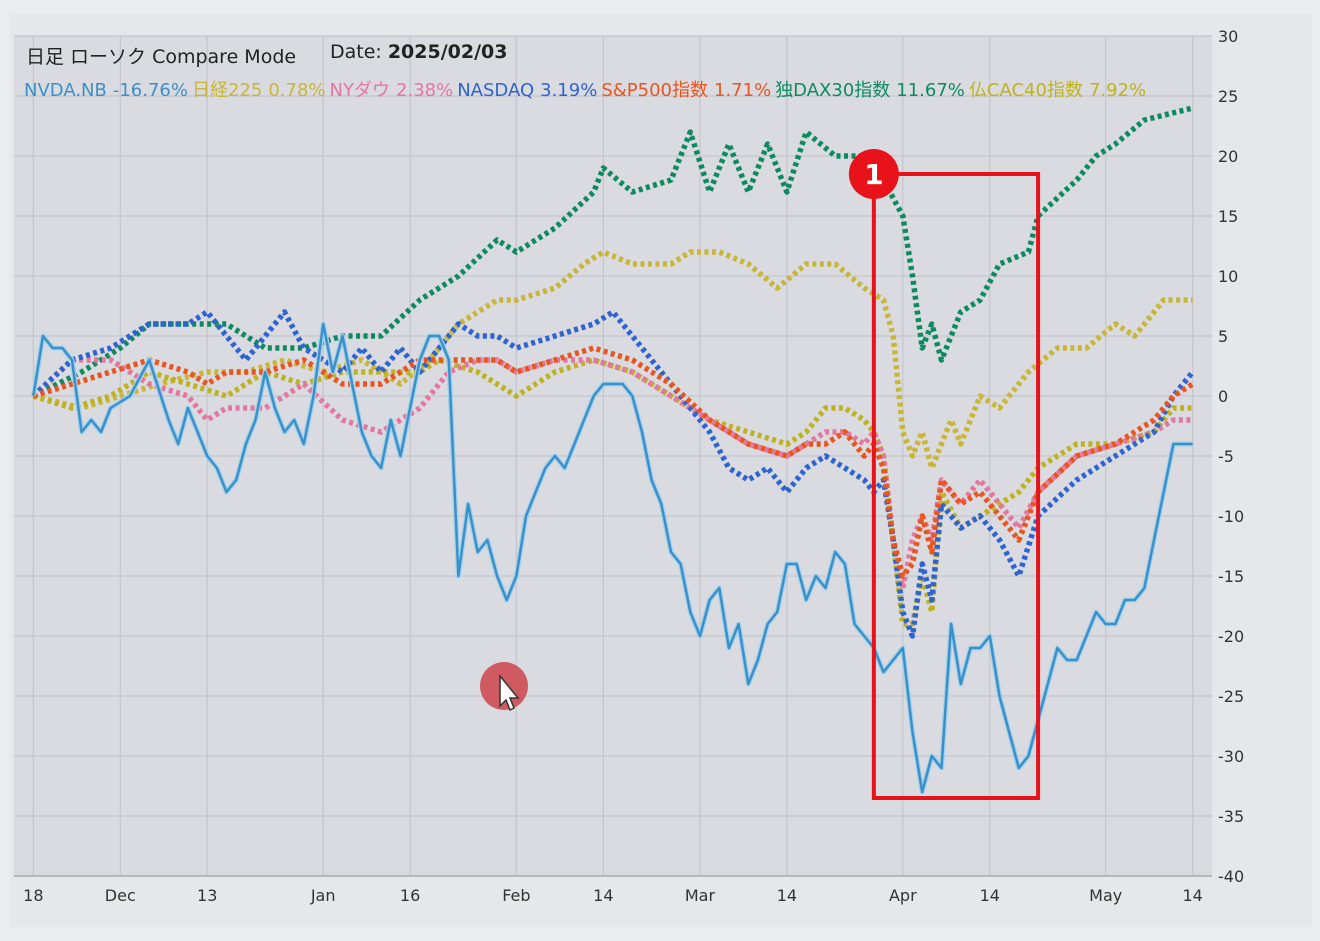  What do you see at coordinates (1231, 636) in the screenshot?
I see `y-tick-label: -20` at bounding box center [1231, 636].